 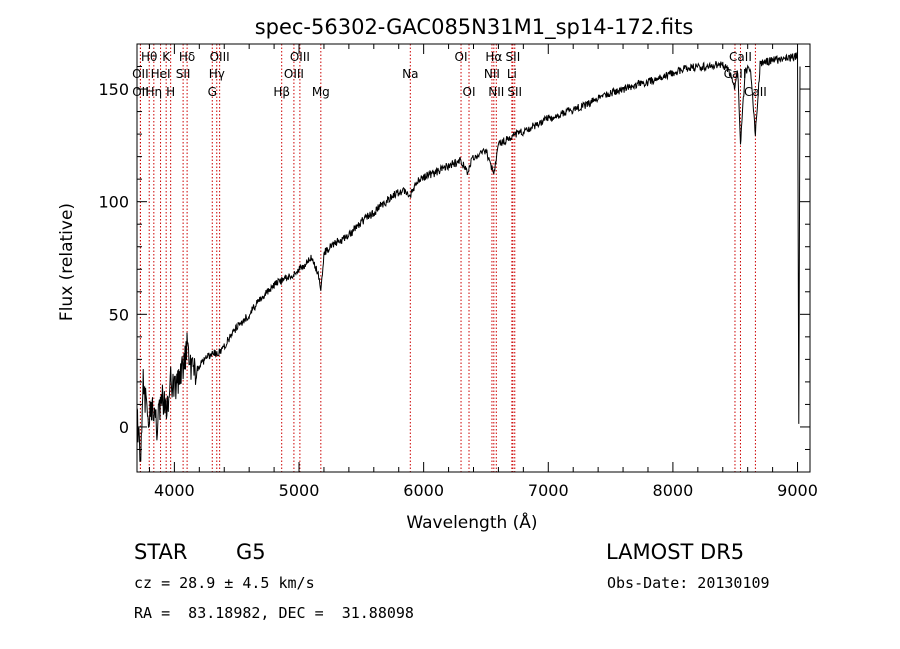 I want to click on line-marker-label: HeI, so click(x=161, y=74).